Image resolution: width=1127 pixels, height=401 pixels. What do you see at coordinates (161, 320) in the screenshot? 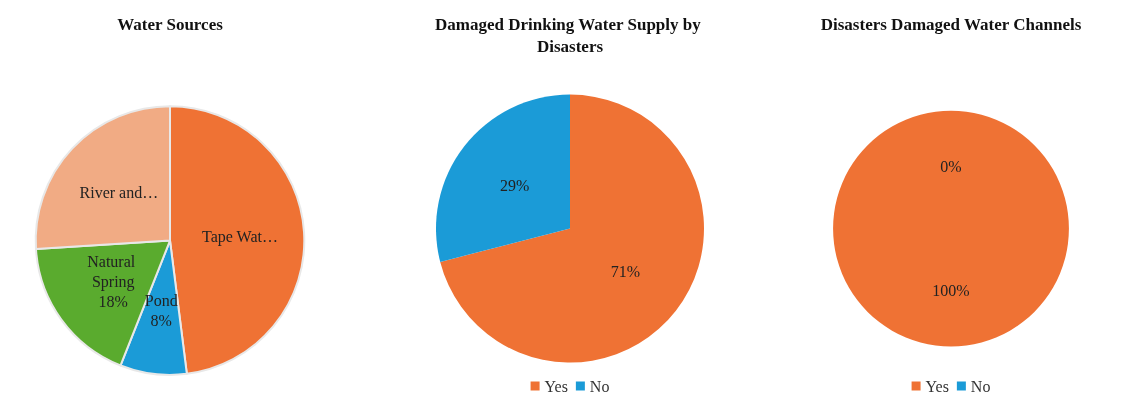
I see `data-label: 8%` at bounding box center [161, 320].